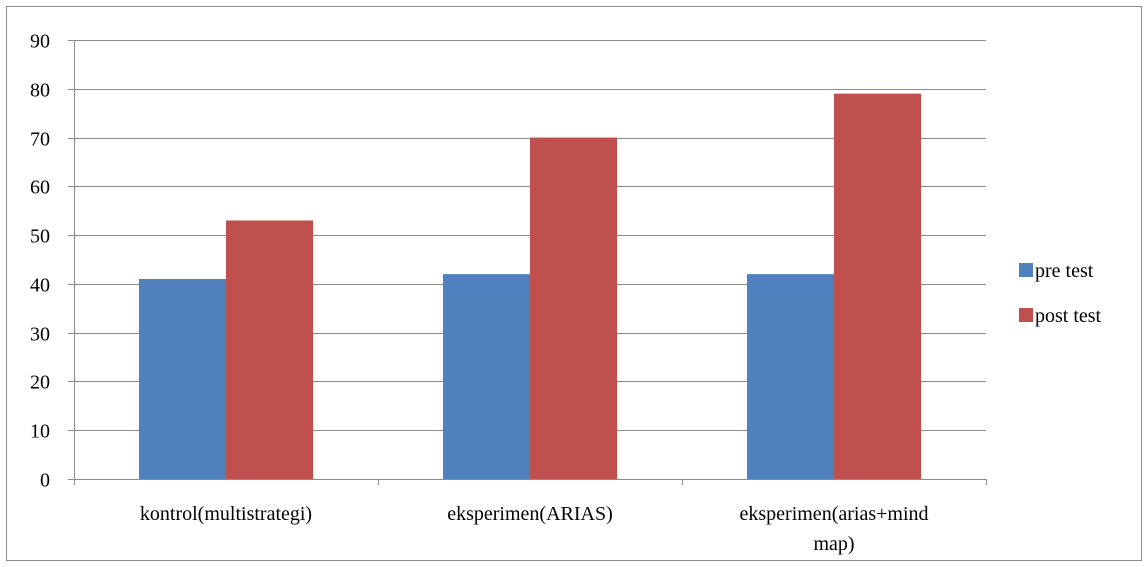 The image size is (1148, 567). Describe the element at coordinates (1060, 293) in the screenshot. I see `legend: pre test post test` at that location.